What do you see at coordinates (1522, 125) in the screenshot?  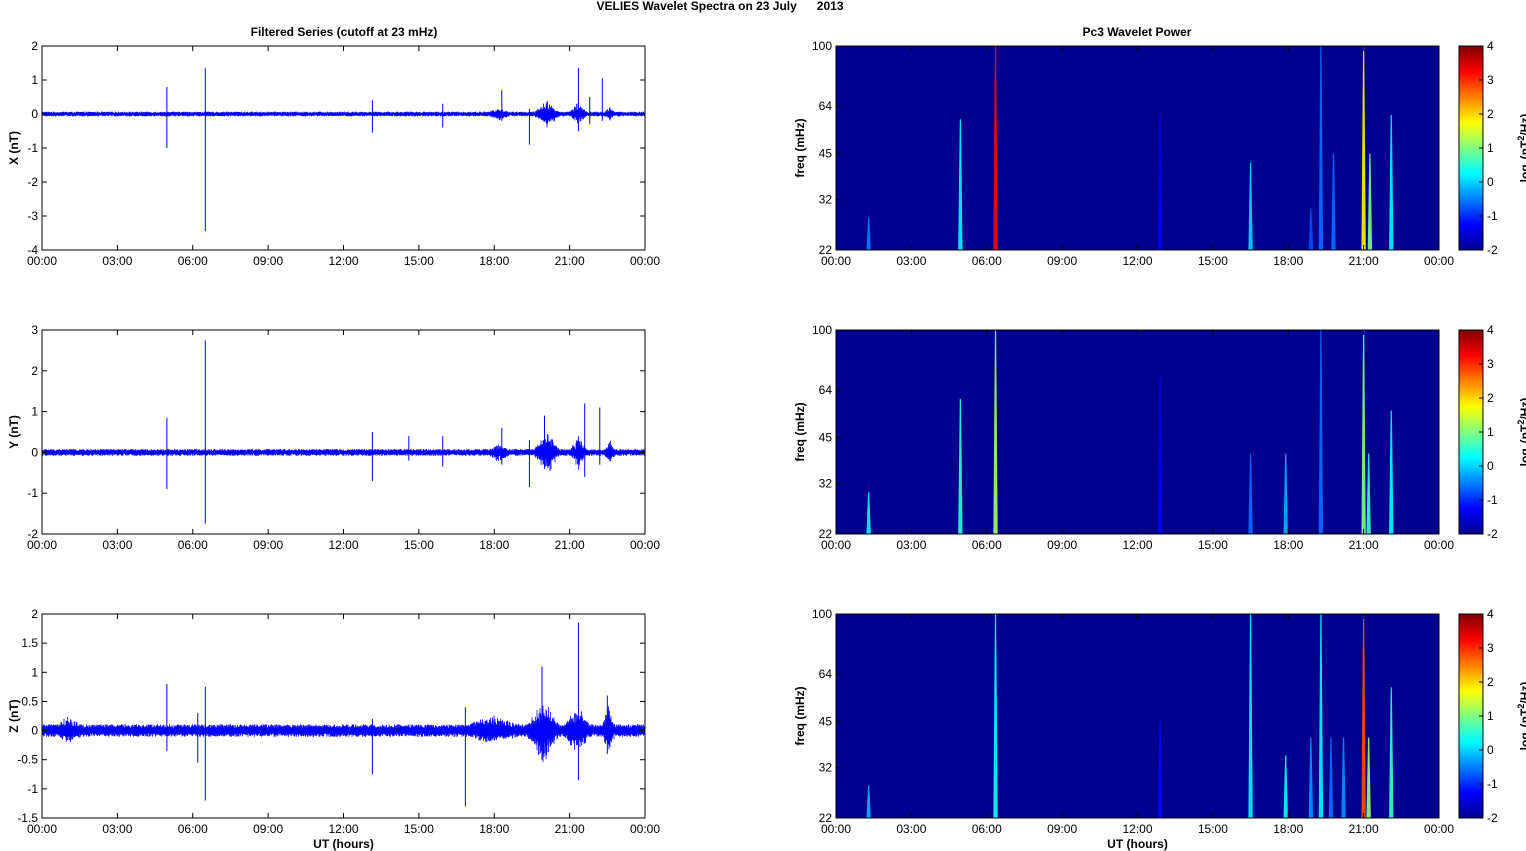 I see `colorbar-label-part: /Hz)` at bounding box center [1522, 125].